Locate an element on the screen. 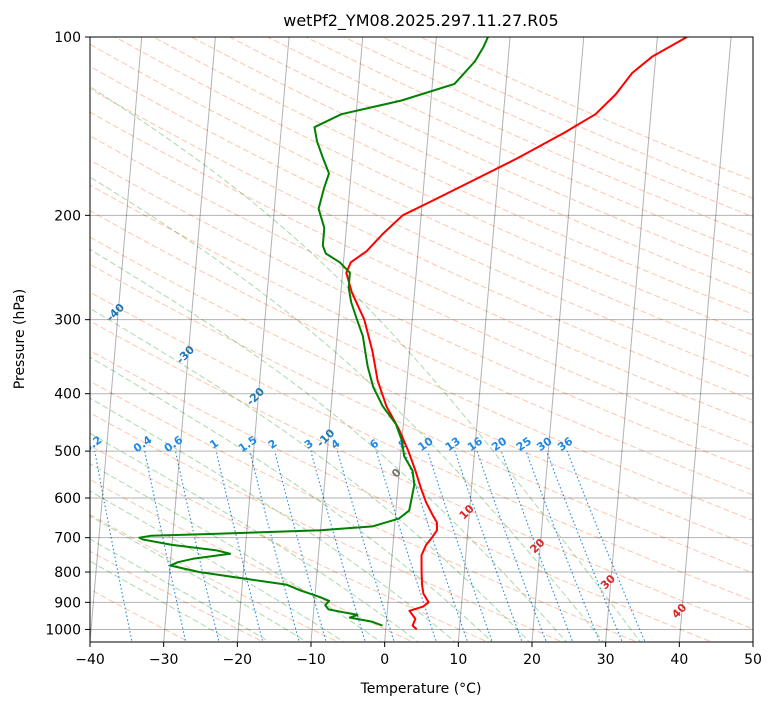  x-tick-label: −10 is located at coordinates (311, 660).